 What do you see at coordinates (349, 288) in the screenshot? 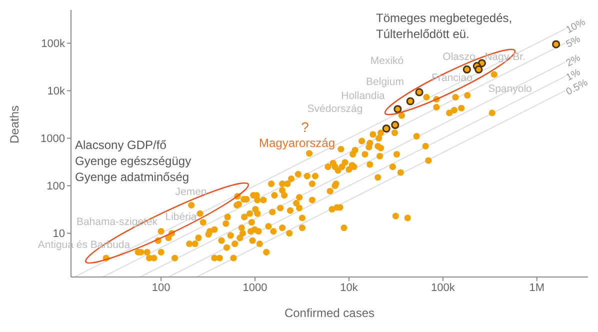
I see `x-tick-label: 10k` at bounding box center [349, 288].